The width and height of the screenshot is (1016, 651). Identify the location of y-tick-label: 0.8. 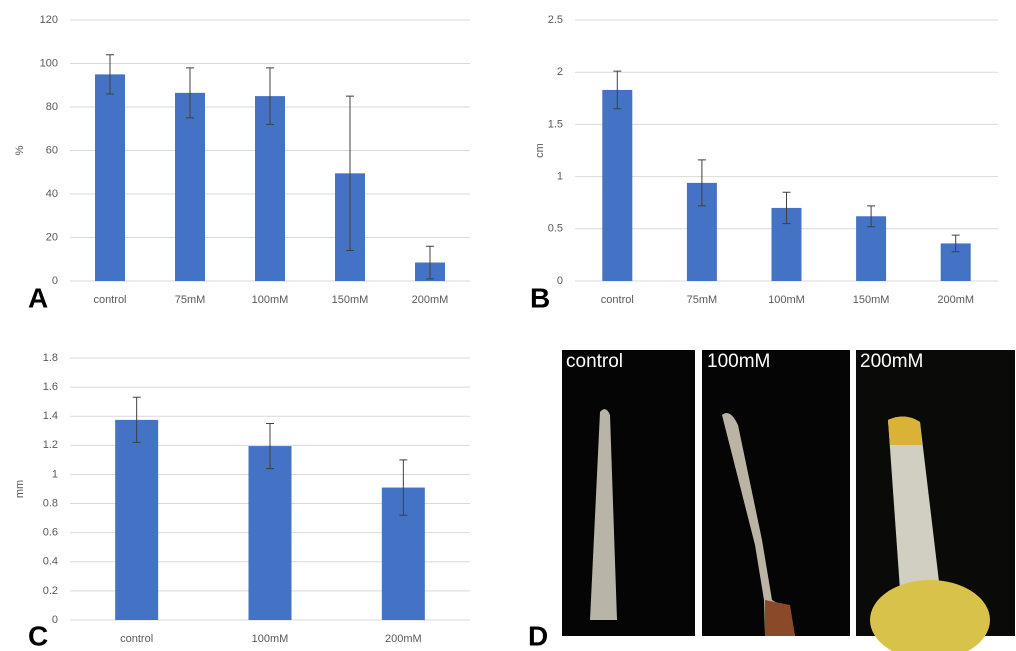
(50, 503).